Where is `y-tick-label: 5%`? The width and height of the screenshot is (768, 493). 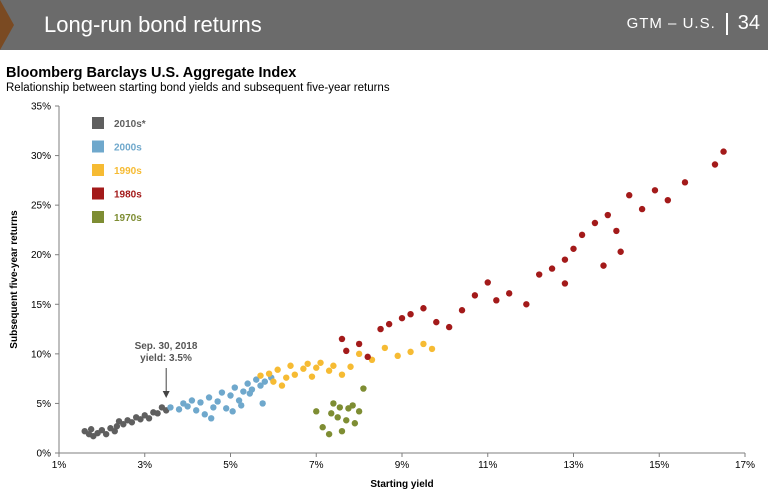 y-tick-label: 5% is located at coordinates (44, 404).